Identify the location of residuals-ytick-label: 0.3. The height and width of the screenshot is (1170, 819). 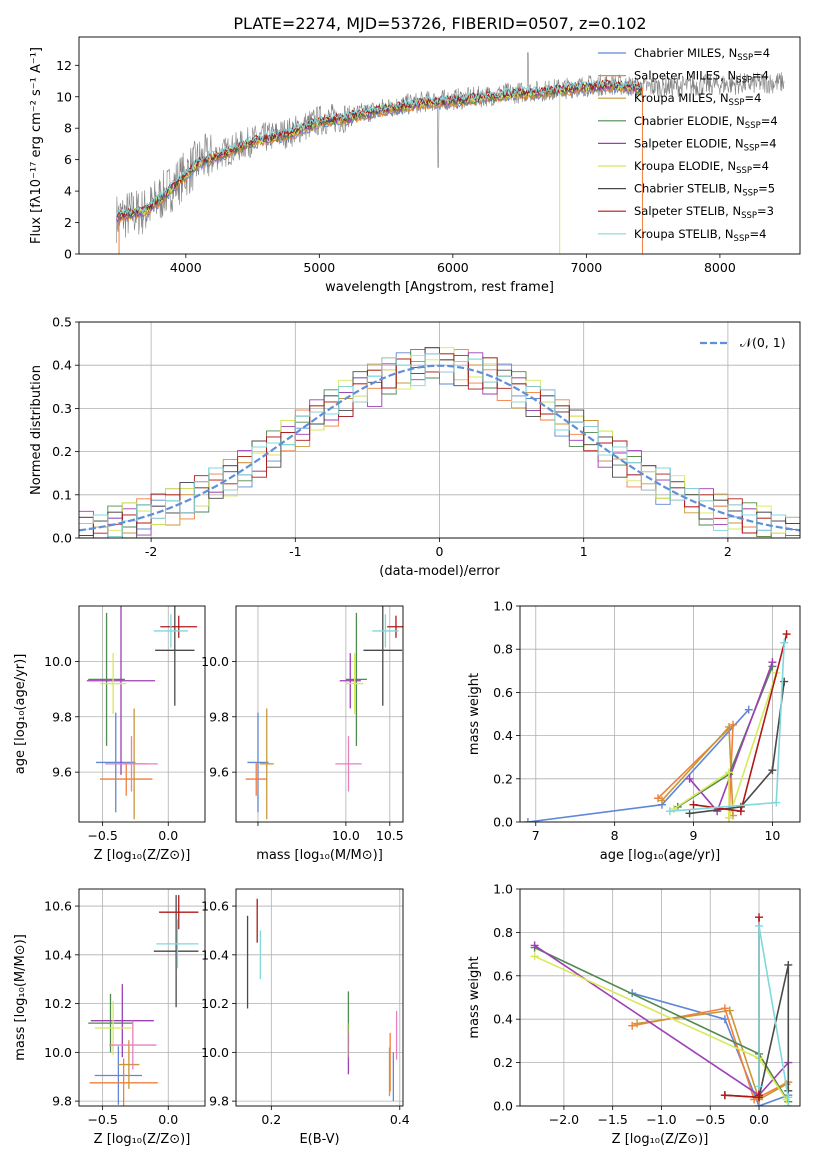
(62, 408).